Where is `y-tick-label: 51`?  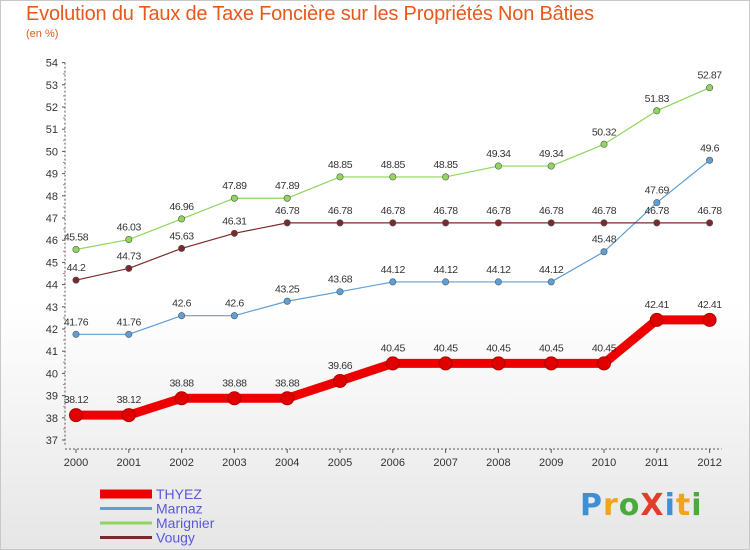 y-tick-label: 51 is located at coordinates (52, 130).